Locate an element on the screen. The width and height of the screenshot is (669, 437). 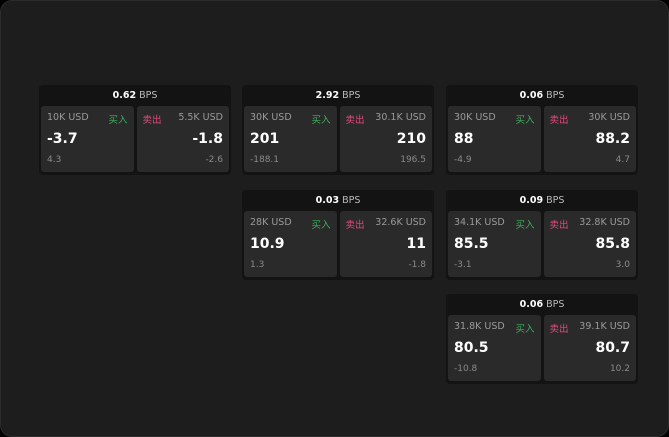
sell-change: -1.8 is located at coordinates (417, 265).